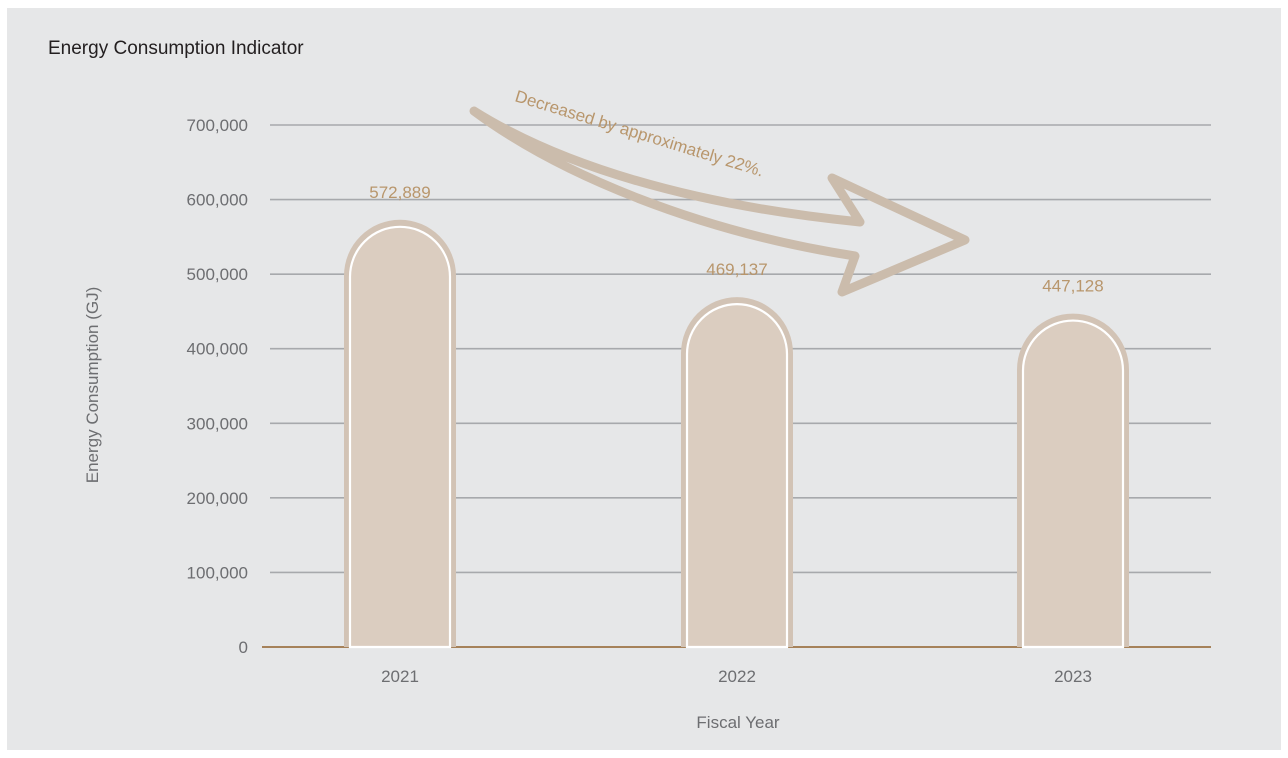 The width and height of the screenshot is (1288, 758). Describe the element at coordinates (217, 423) in the screenshot. I see `y-tick-label: 300,000` at that location.